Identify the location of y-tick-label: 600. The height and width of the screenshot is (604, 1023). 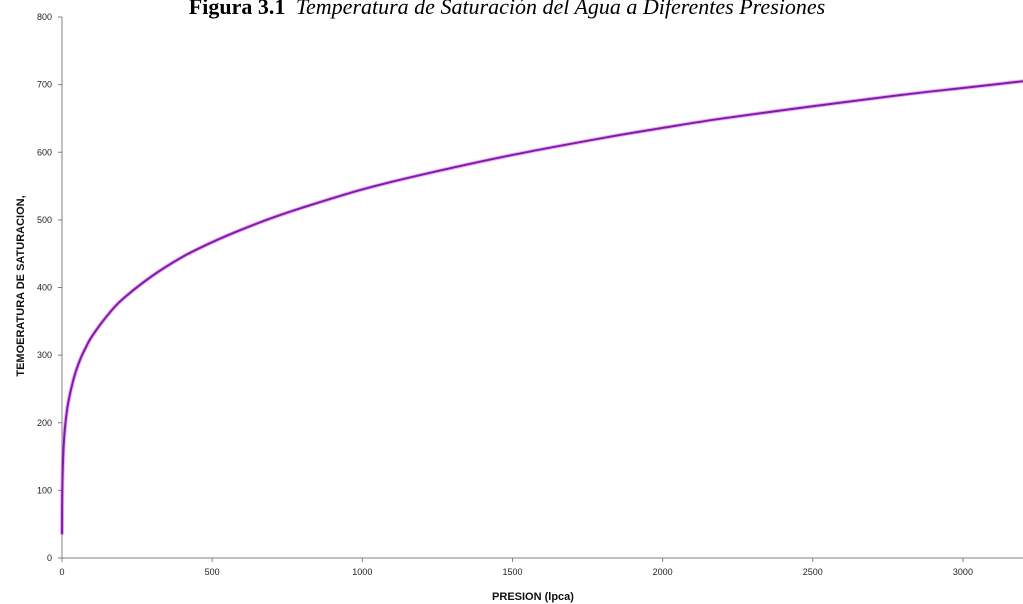
(44, 152).